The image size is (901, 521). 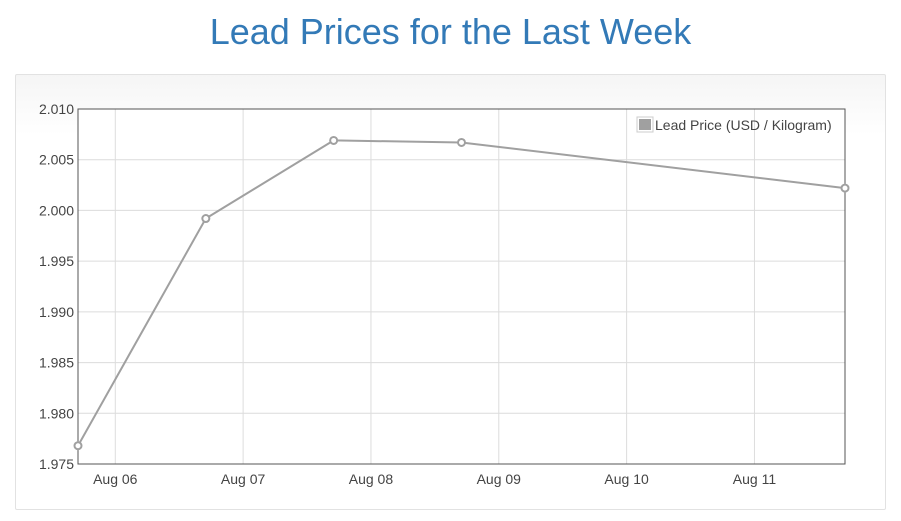 What do you see at coordinates (56, 464) in the screenshot?
I see `y-tick-label: 1.975` at bounding box center [56, 464].